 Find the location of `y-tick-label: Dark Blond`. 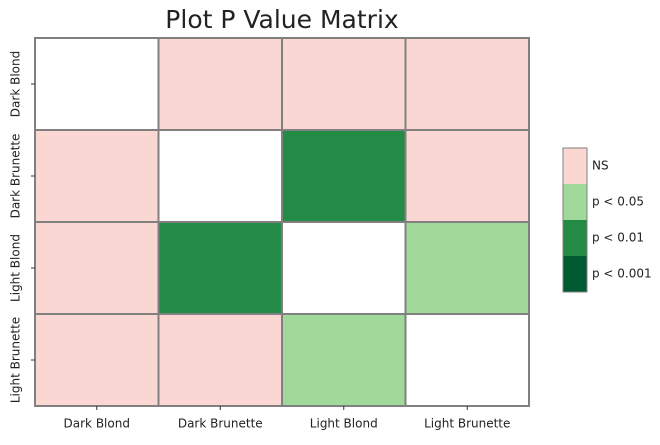

y-tick-label: Dark Blond is located at coordinates (16, 84).